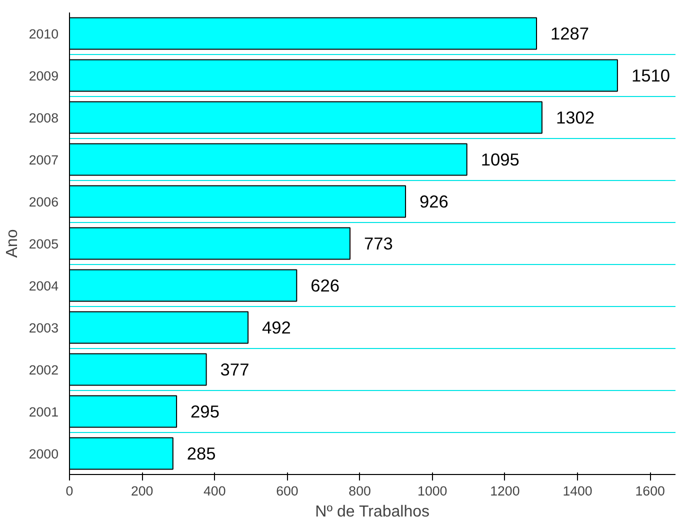 The height and width of the screenshot is (523, 680). What do you see at coordinates (575, 118) in the screenshot?
I see `data-label: 1302` at bounding box center [575, 118].